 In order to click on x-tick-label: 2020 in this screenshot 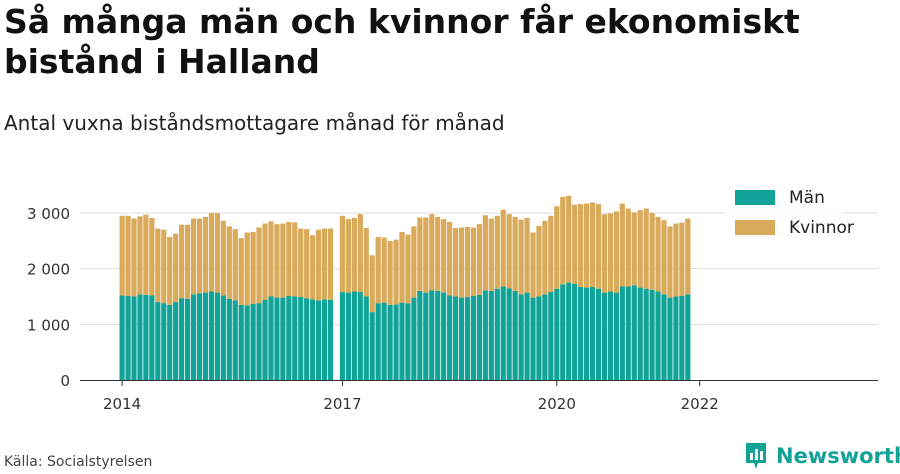, I will do `click(557, 404)`.